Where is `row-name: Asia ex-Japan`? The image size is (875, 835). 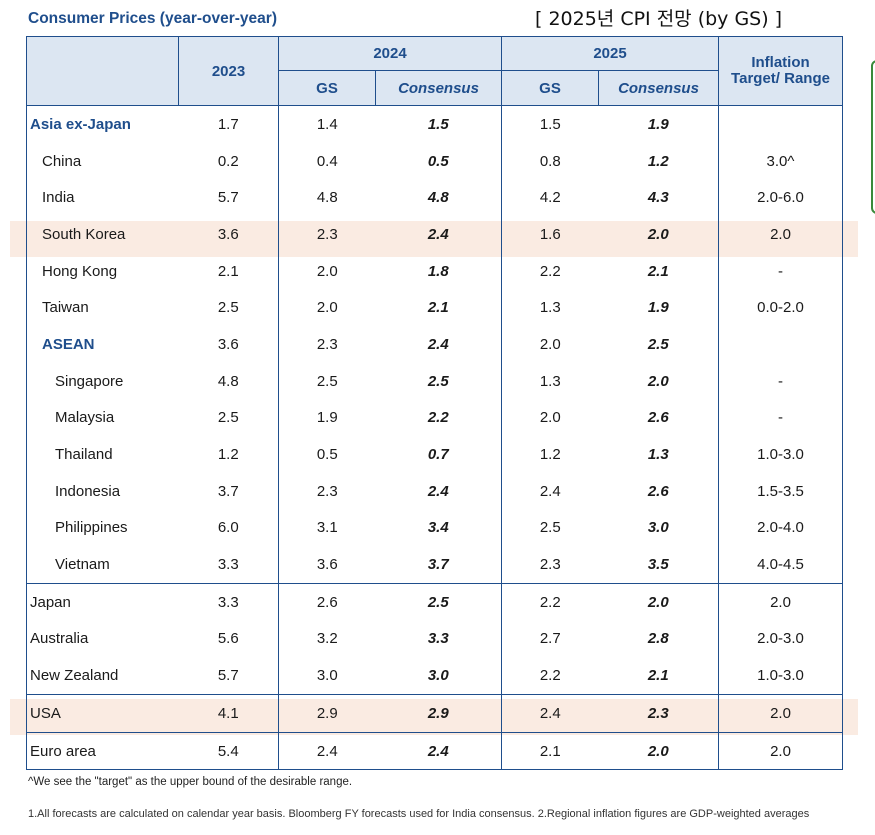 row-name: Asia ex-Japan is located at coordinates (80, 124).